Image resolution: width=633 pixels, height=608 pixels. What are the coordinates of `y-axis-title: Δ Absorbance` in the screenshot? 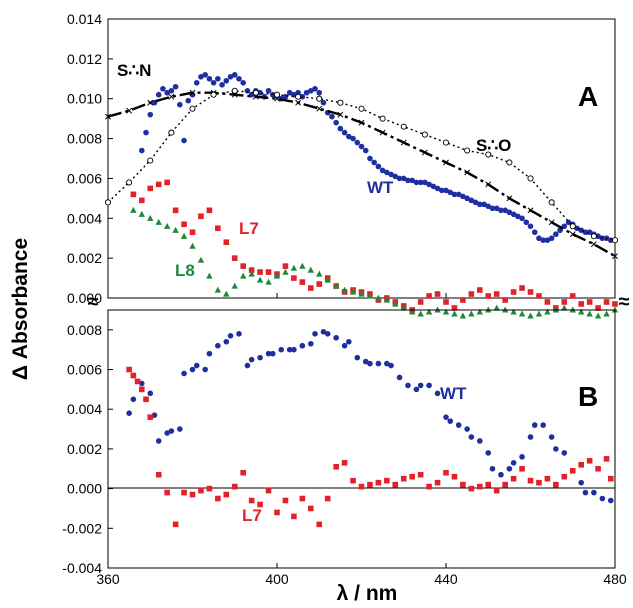 It's located at (20, 309).